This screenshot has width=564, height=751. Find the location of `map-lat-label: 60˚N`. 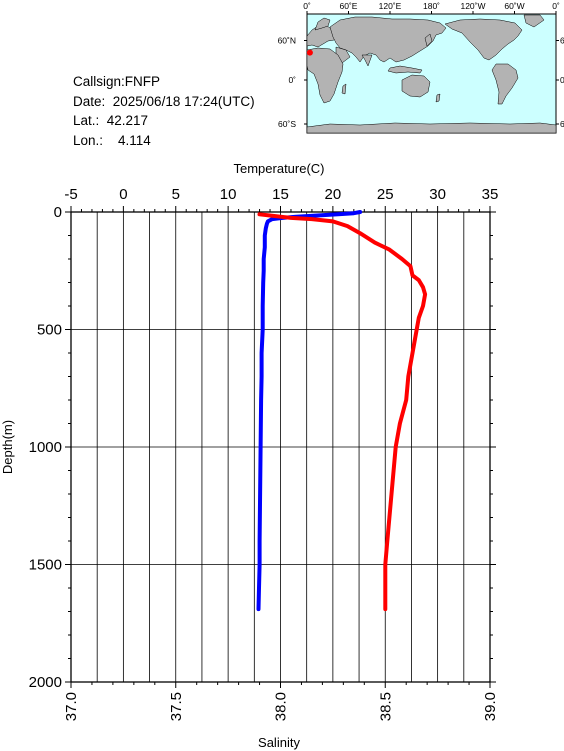

map-lat-label: 60˚N is located at coordinates (287, 41).